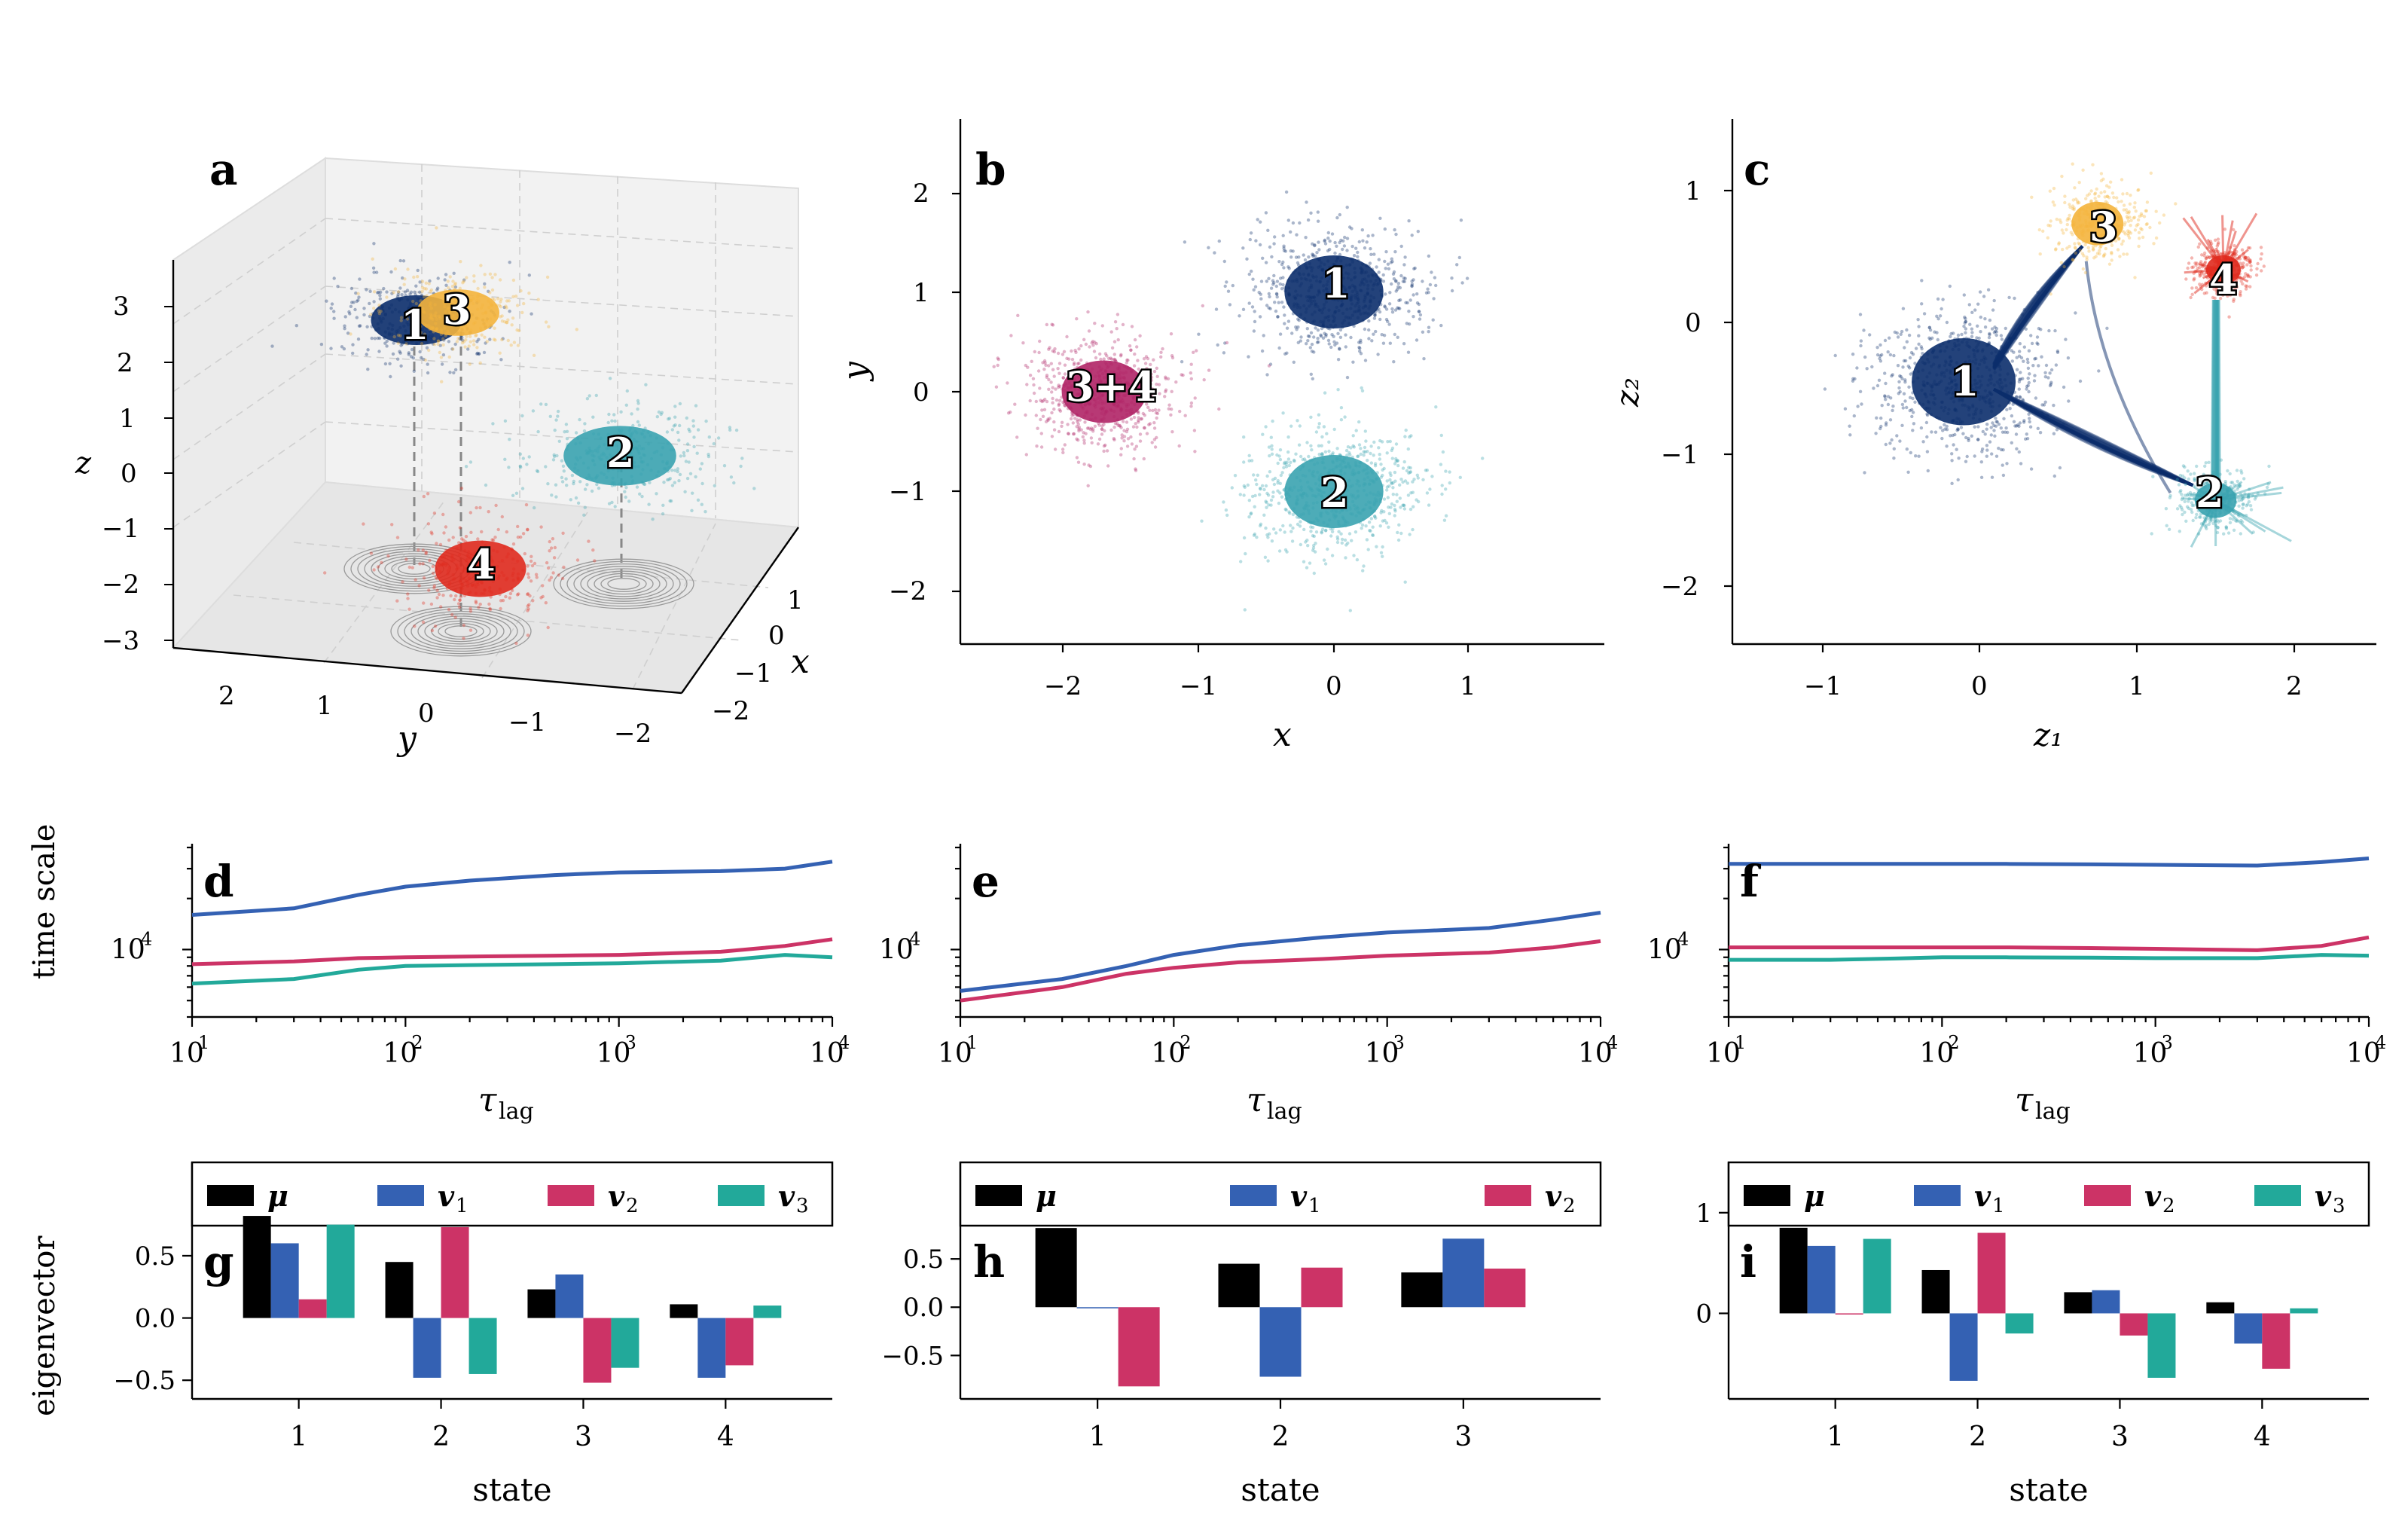 The image size is (2408, 1530). What do you see at coordinates (620, 453) in the screenshot?
I see `state-label-a-2: 2` at bounding box center [620, 453].